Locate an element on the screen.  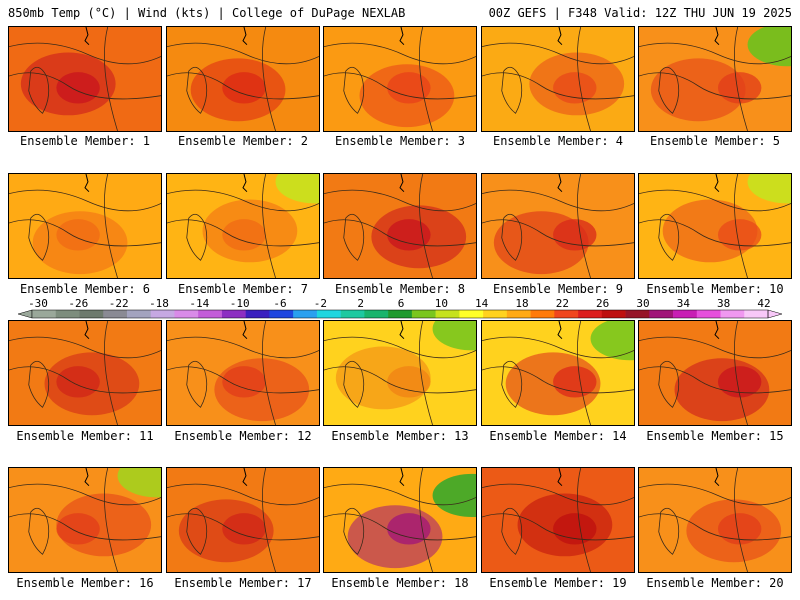
colorbar-tick-label: 10 is located at coordinates (441, 303).